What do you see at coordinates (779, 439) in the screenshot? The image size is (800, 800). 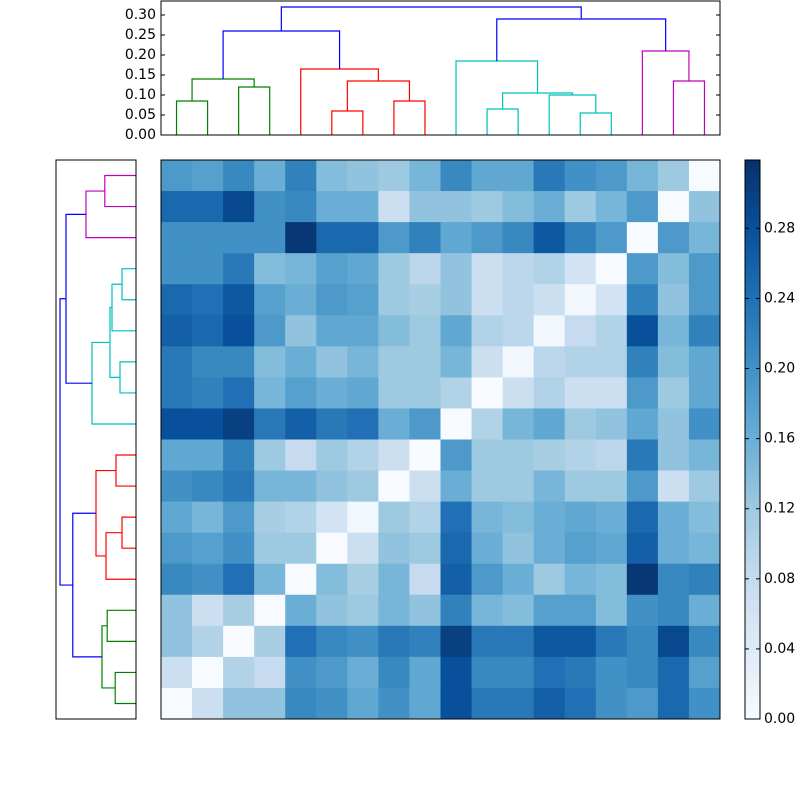 I see `colorbar-tick-label: 0.16` at bounding box center [779, 439].